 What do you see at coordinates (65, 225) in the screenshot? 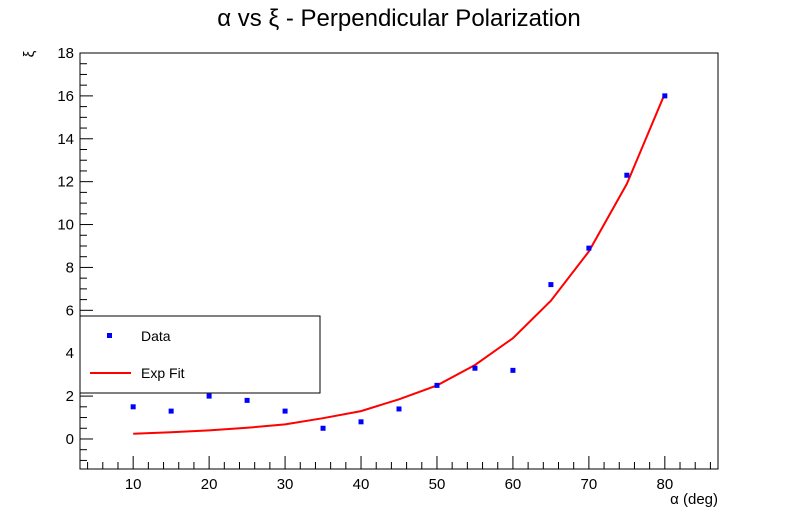
I see `y-tick-label: 10` at bounding box center [65, 225].